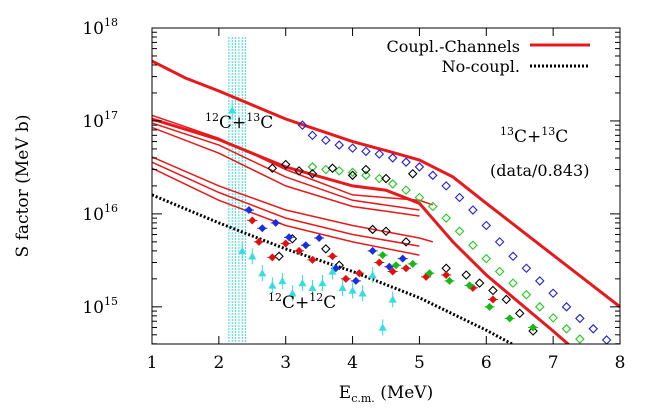 This screenshot has width=654, height=411. Describe the element at coordinates (453, 46) in the screenshot. I see `legend-label-coupled: Coupl.-Channels` at that location.